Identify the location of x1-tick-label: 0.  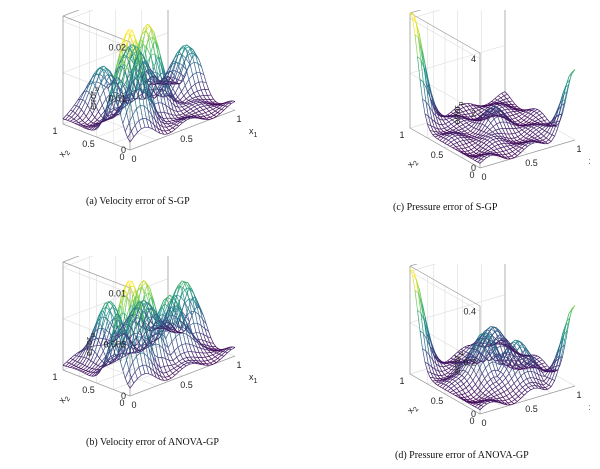
(133, 405).